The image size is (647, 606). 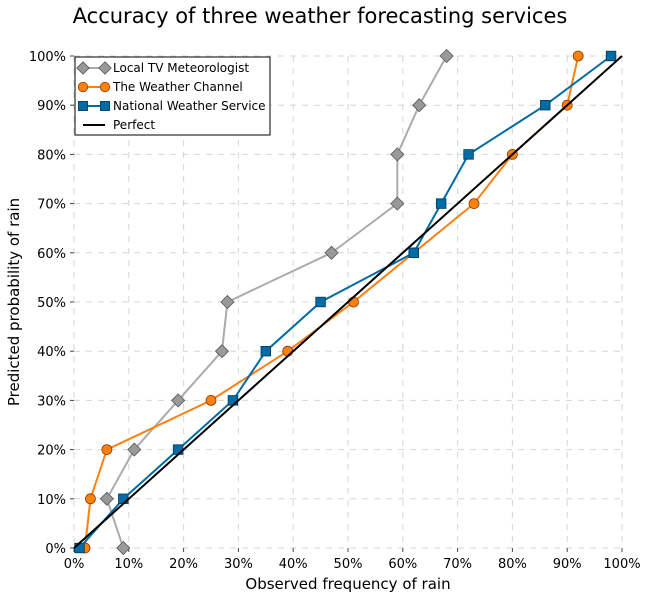 I want to click on y-tick-label: 50%, so click(x=51, y=303).